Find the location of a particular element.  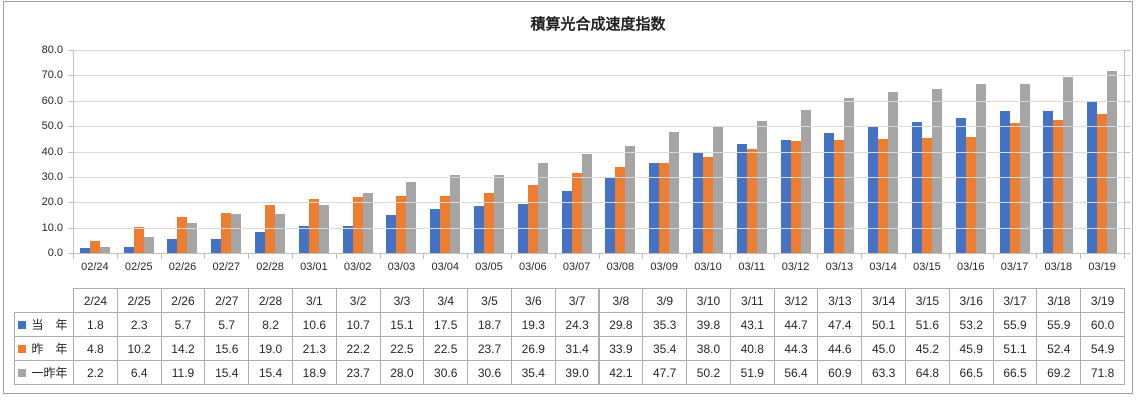

table-cell: 69.2 is located at coordinates (1059, 372).